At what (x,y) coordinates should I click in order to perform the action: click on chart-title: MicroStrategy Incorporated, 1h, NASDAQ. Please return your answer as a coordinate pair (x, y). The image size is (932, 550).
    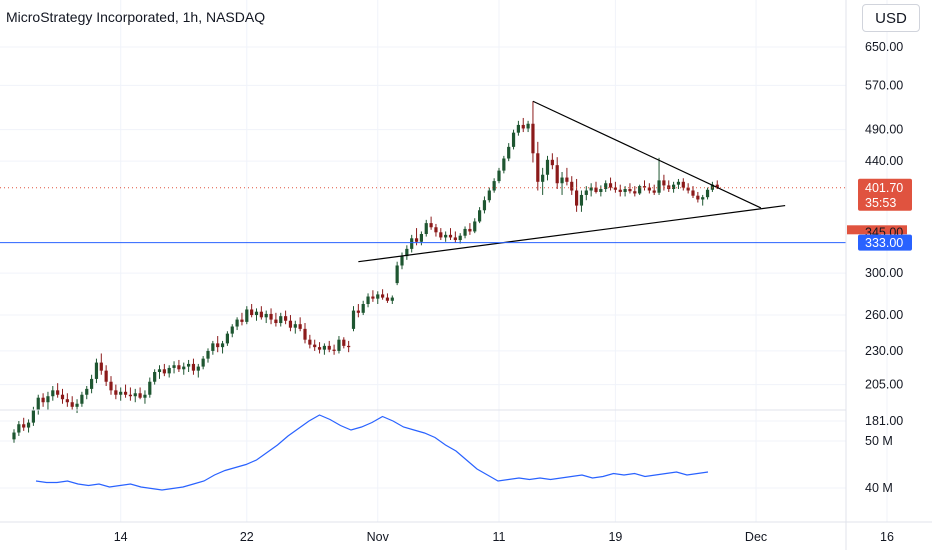
    Looking at the image, I should click on (135, 17).